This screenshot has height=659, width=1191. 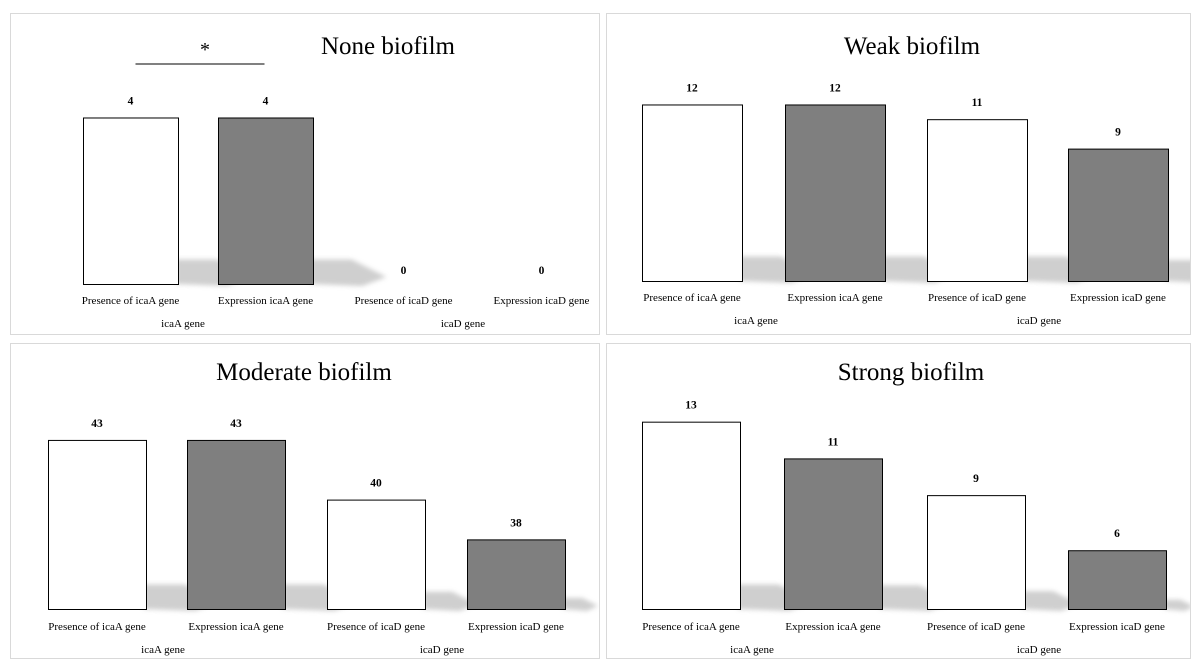 I want to click on category-label-moderate-0: Presence of icaA gene, so click(x=97, y=627).